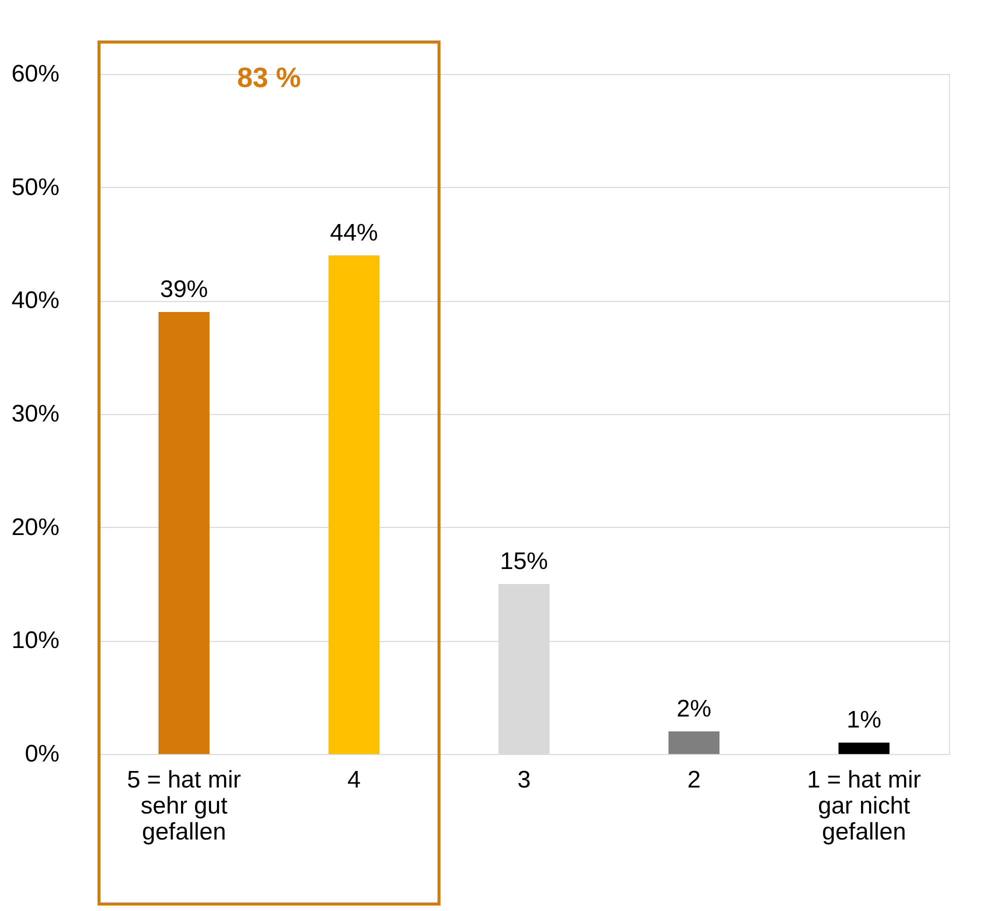 The height and width of the screenshot is (911, 997). What do you see at coordinates (864, 720) in the screenshot?
I see `data-label: 1%` at bounding box center [864, 720].